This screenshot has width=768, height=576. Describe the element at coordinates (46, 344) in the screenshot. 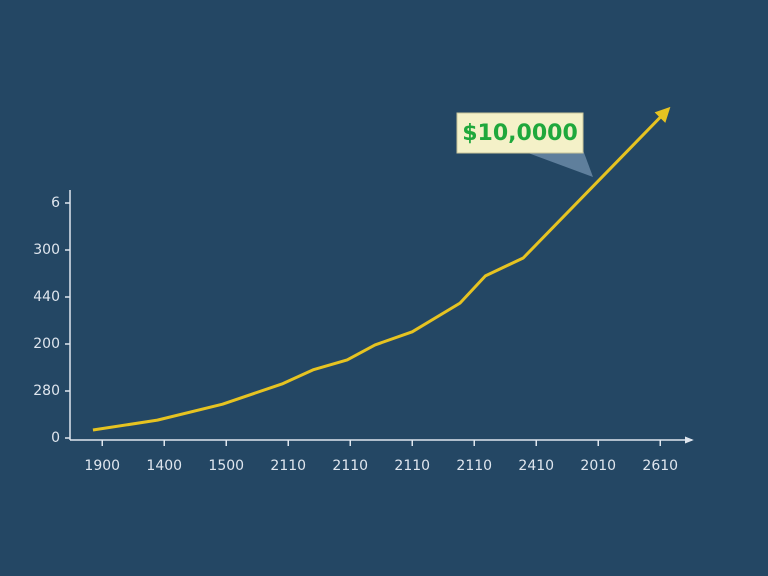

I see `y-tick-label: 200` at that location.